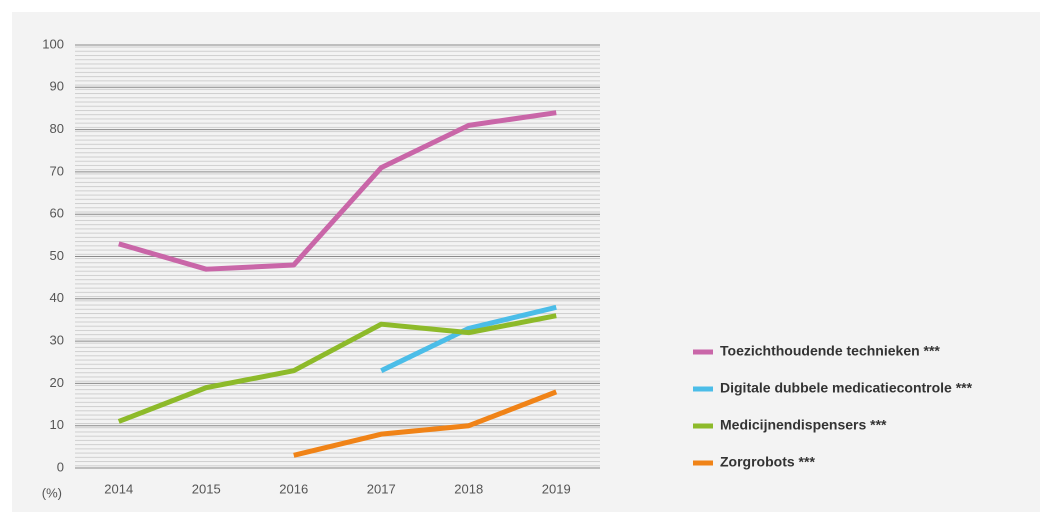 This screenshot has width=1052, height=515. I want to click on legend-label: Medicijnendispensers ***, so click(803, 425).